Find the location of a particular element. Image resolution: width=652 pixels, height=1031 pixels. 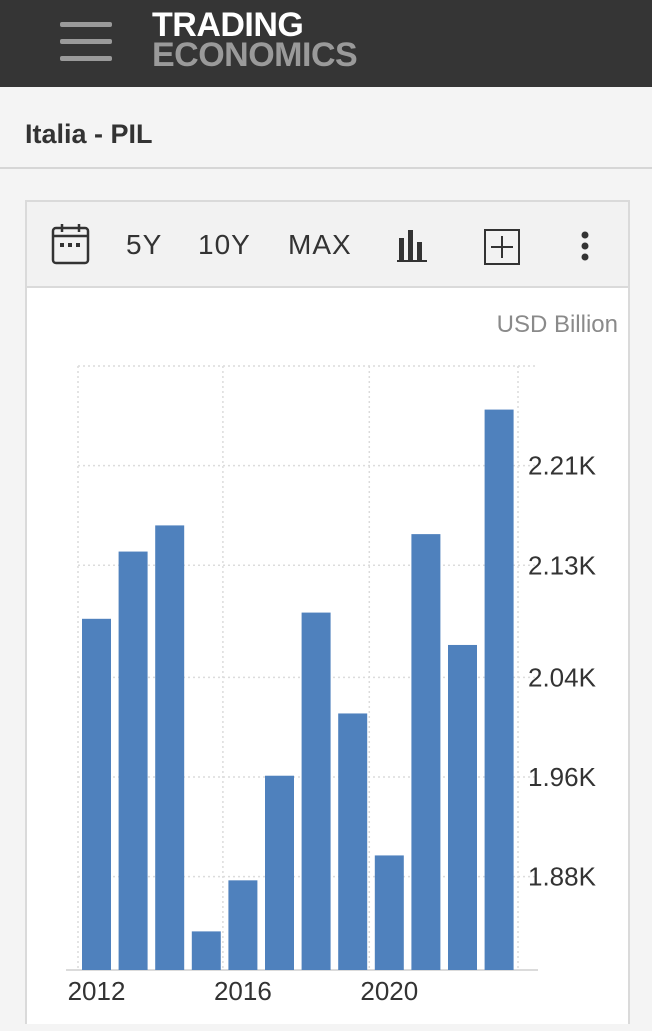

y-tick-label: 1.88K is located at coordinates (562, 877).